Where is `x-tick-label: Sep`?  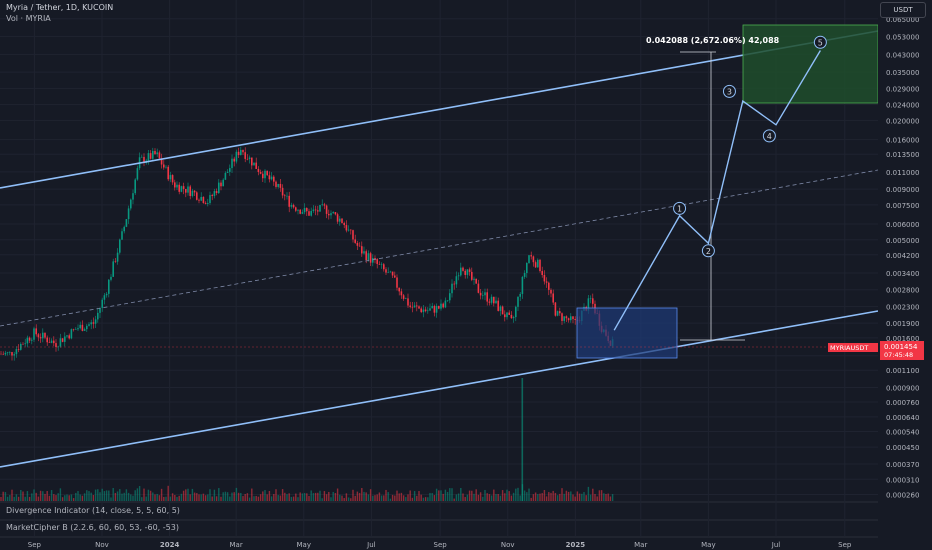 x-tick-label: Sep is located at coordinates (441, 545).